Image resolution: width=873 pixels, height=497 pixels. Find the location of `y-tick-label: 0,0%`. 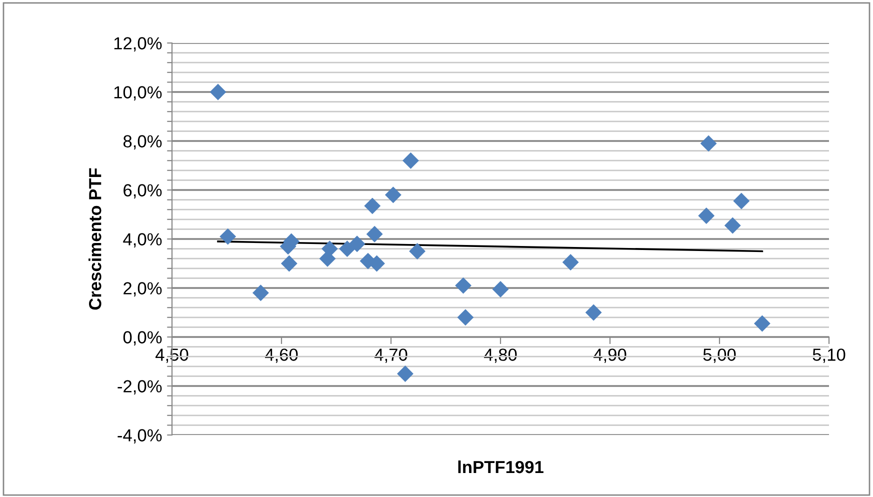

y-tick-label: 0,0% is located at coordinates (142, 338).